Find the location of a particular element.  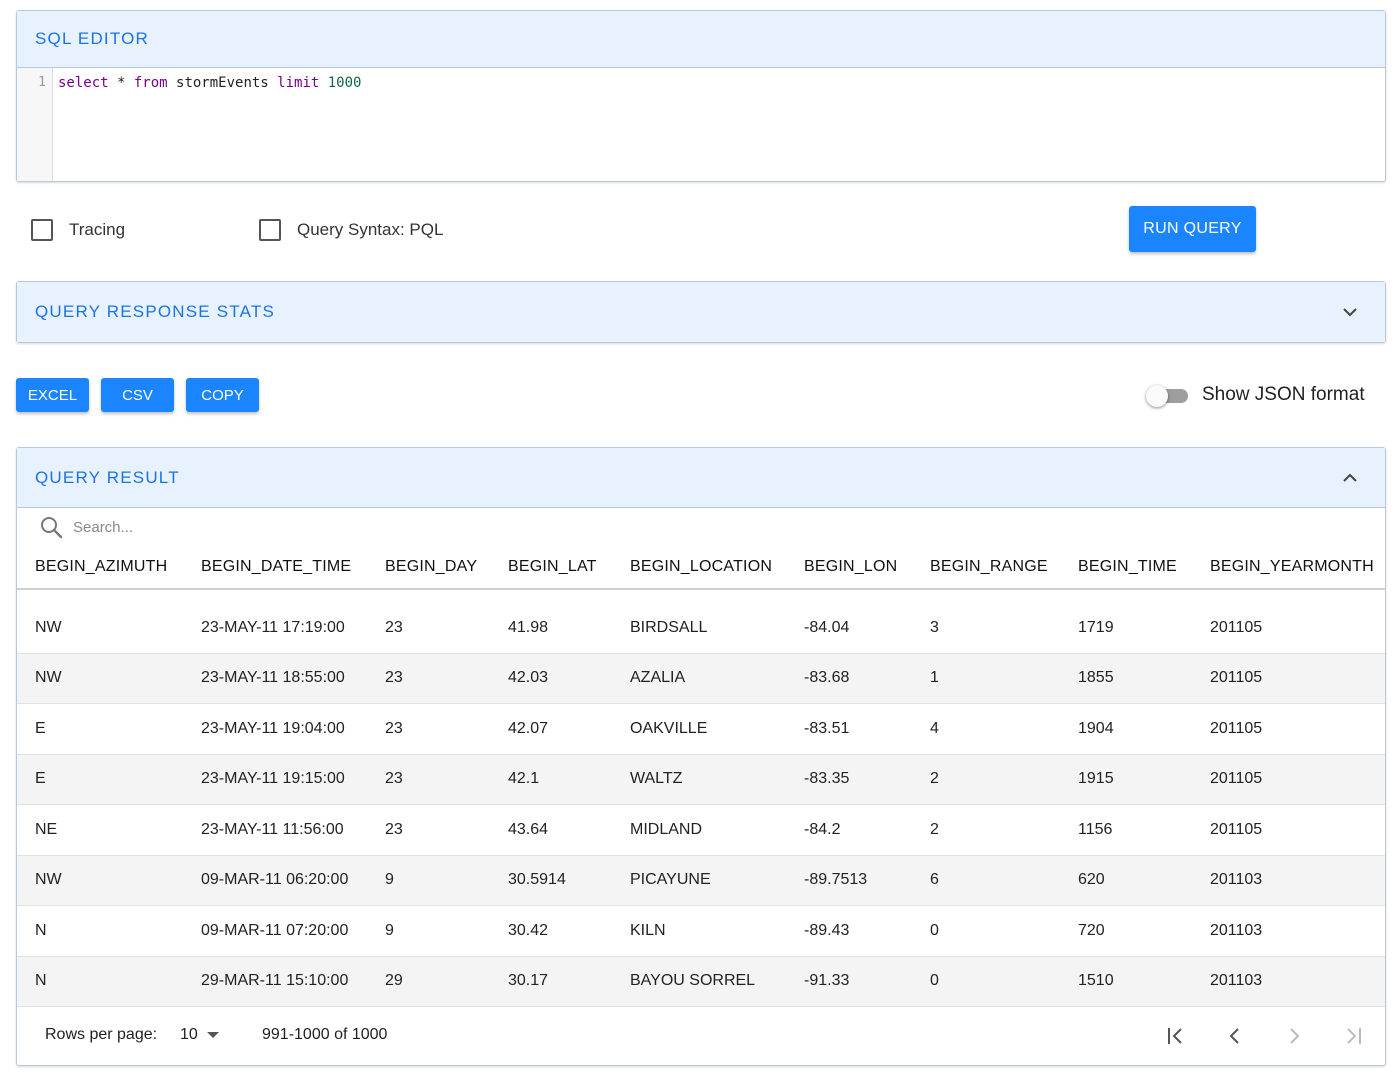

search-bar is located at coordinates (701, 527).